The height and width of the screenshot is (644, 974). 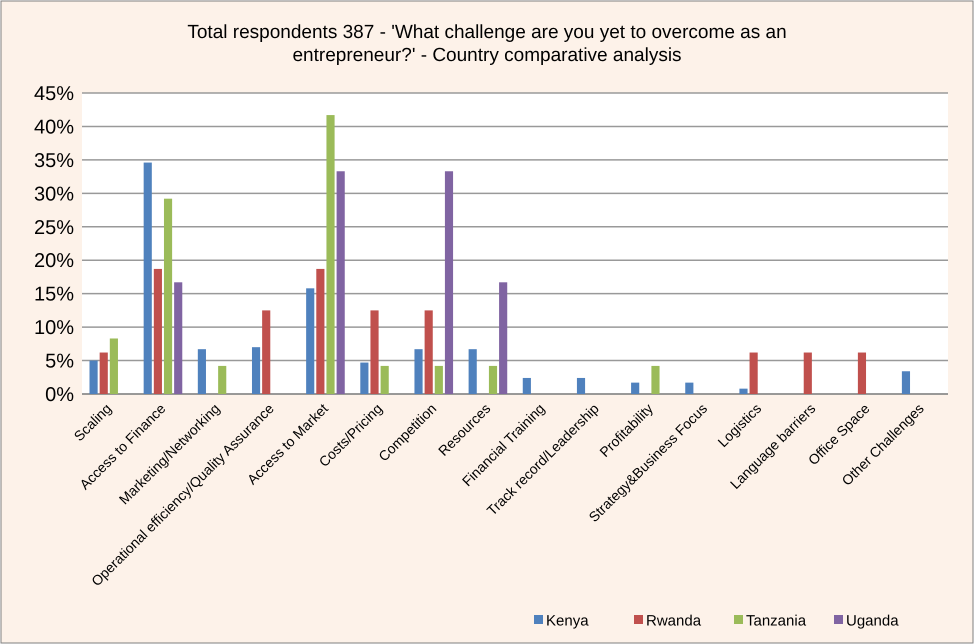 What do you see at coordinates (54, 127) in the screenshot?
I see `y-tick-label: 40%` at bounding box center [54, 127].